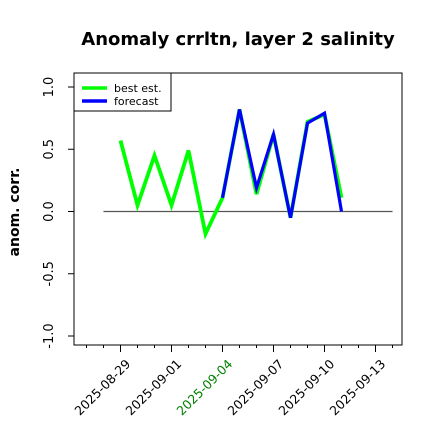 This screenshot has width=440, height=440. What do you see at coordinates (238, 39) in the screenshot?
I see `chart-title: Anomaly crrltn, layer 2 salinity` at bounding box center [238, 39].